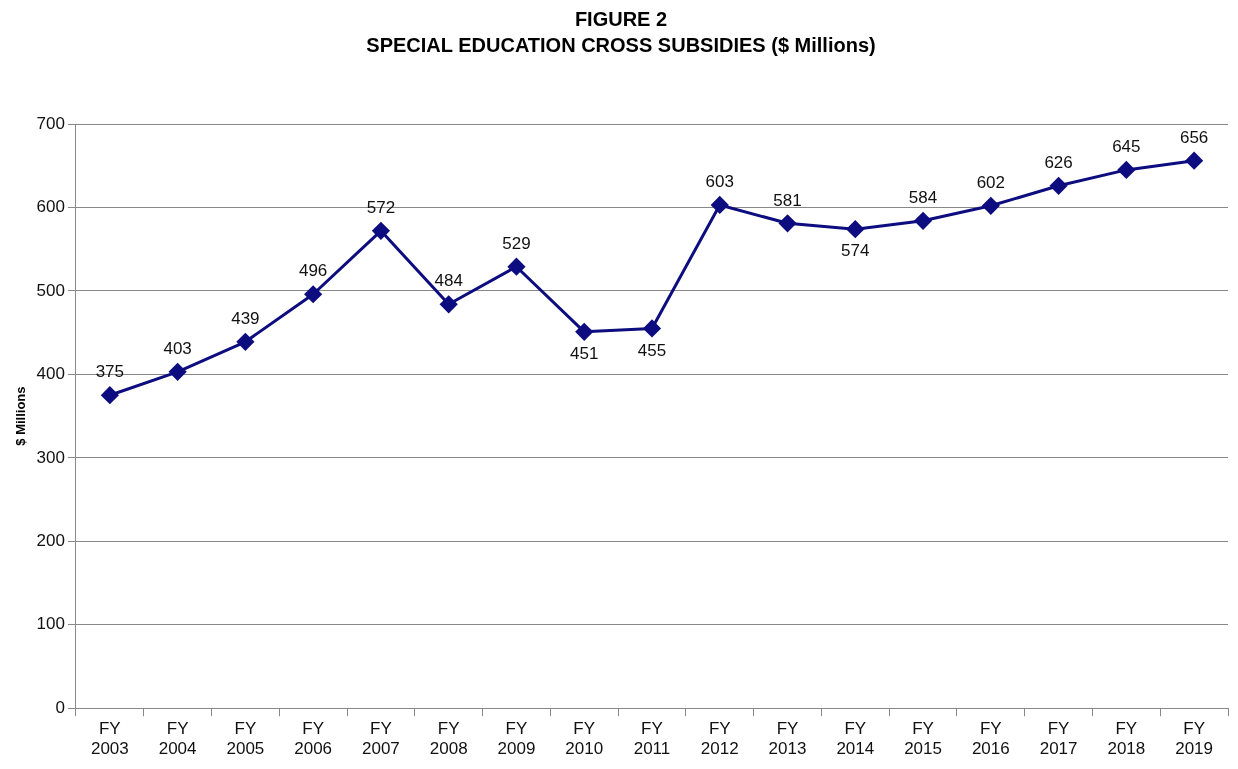 This screenshot has width=1238, height=769. Describe the element at coordinates (855, 739) in the screenshot. I see `x-tick-label: FY 2014` at that location.